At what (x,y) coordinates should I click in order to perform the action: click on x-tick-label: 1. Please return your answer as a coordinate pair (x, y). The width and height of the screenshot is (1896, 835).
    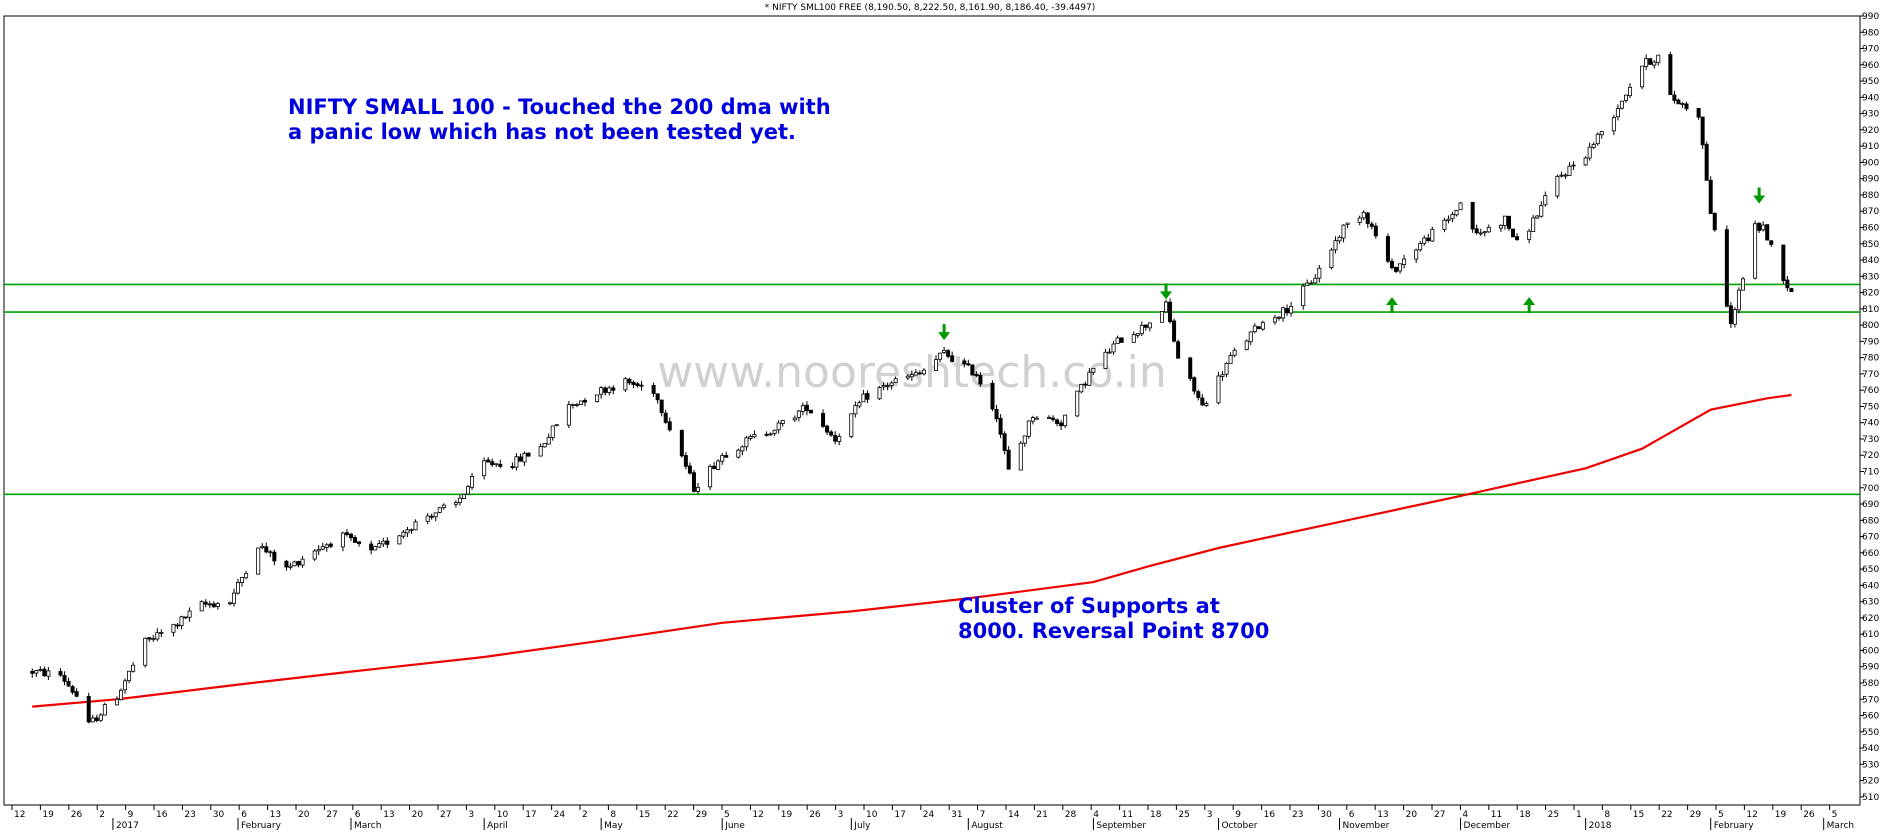
    Looking at the image, I should click on (1579, 815).